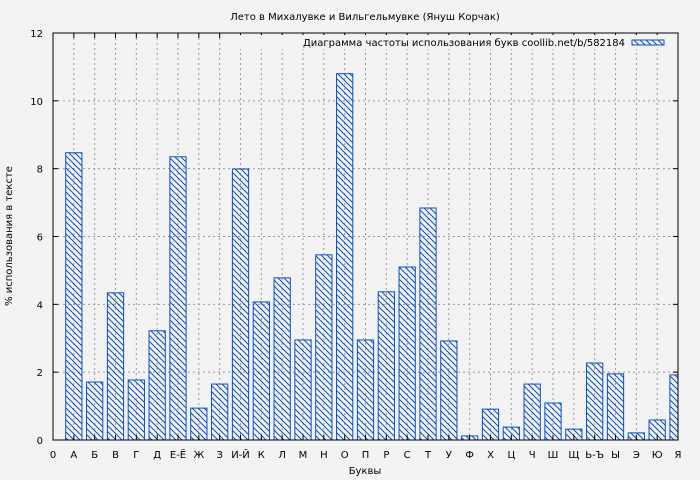 The image size is (700, 480). What do you see at coordinates (345, 455) in the screenshot?
I see `x-tick-label: О` at bounding box center [345, 455].